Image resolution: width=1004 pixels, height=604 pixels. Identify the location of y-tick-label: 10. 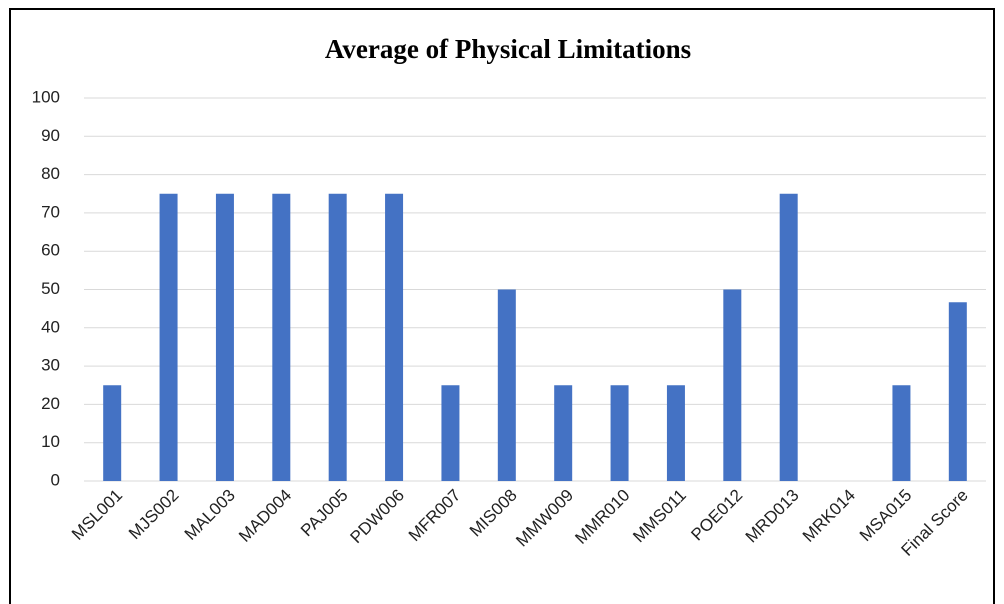
(50, 441).